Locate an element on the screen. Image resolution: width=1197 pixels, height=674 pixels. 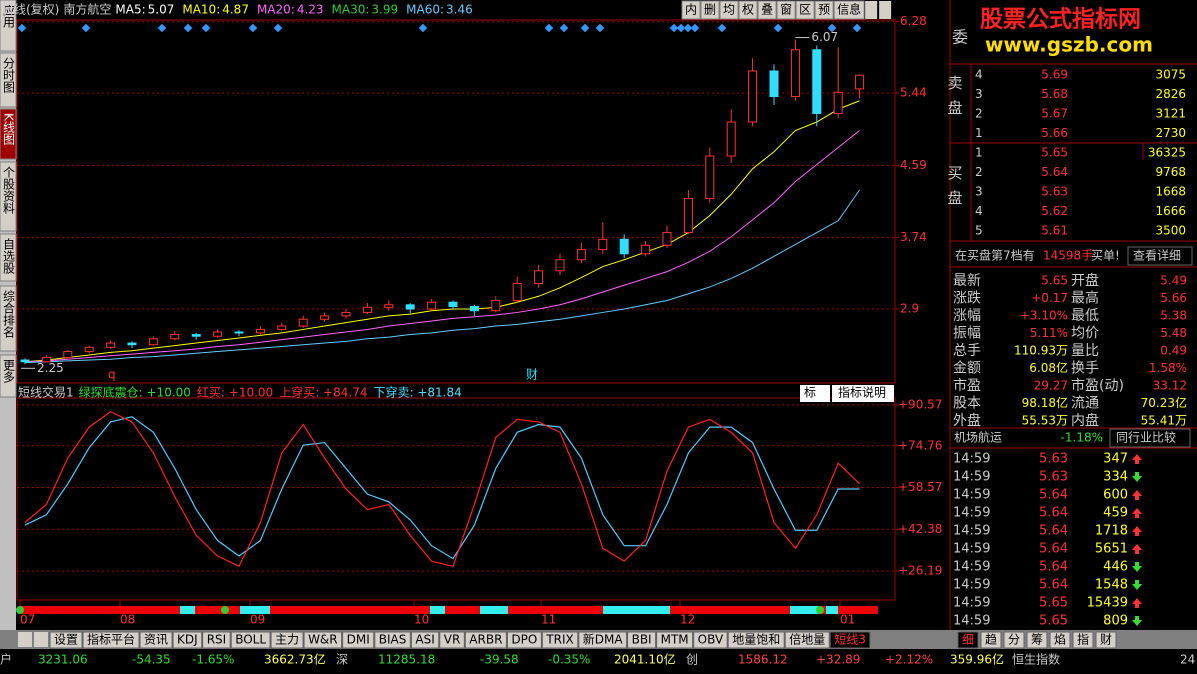
side-tab-label: 趋 is located at coordinates (991, 640).